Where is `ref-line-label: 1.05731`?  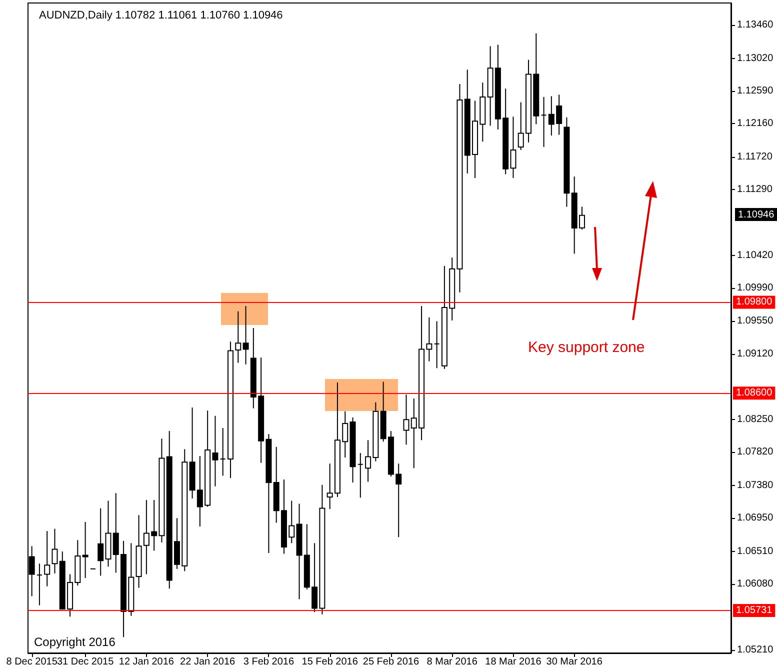 ref-line-label: 1.05731 is located at coordinates (754, 610).